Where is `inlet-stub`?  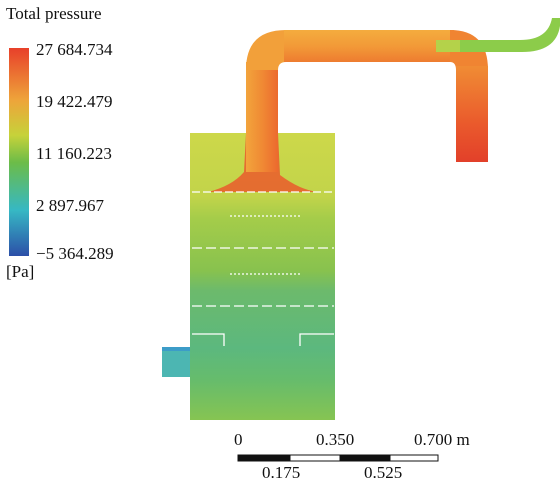
inlet-stub is located at coordinates (176, 362).